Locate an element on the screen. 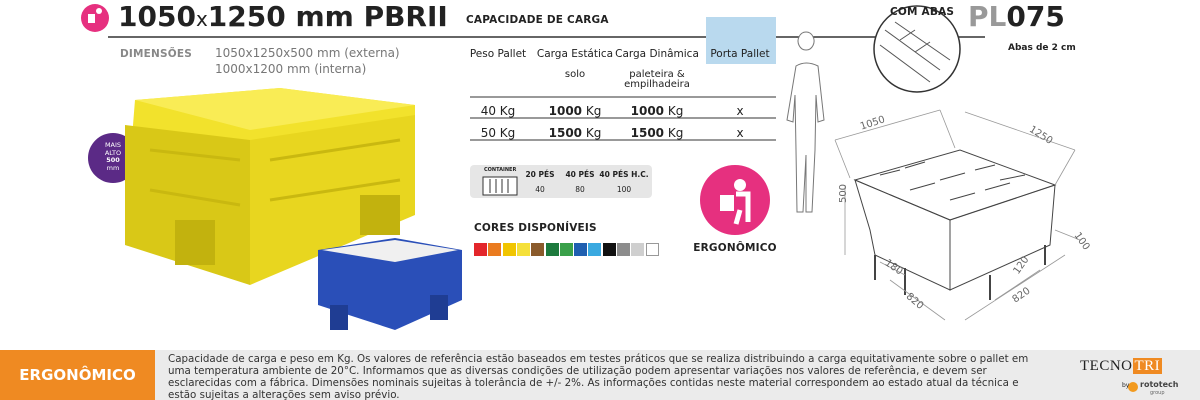 Image resolution: width=1200 pixels, height=400 pixels. title-part: 1050 is located at coordinates (157, 16).